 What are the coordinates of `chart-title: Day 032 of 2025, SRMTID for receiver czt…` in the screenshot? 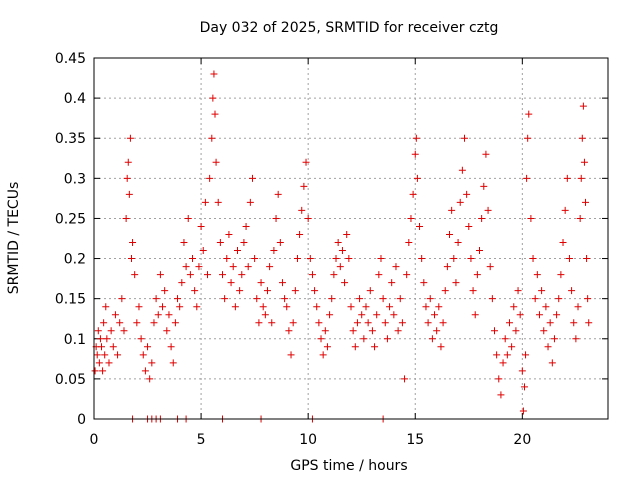 It's located at (349, 28).